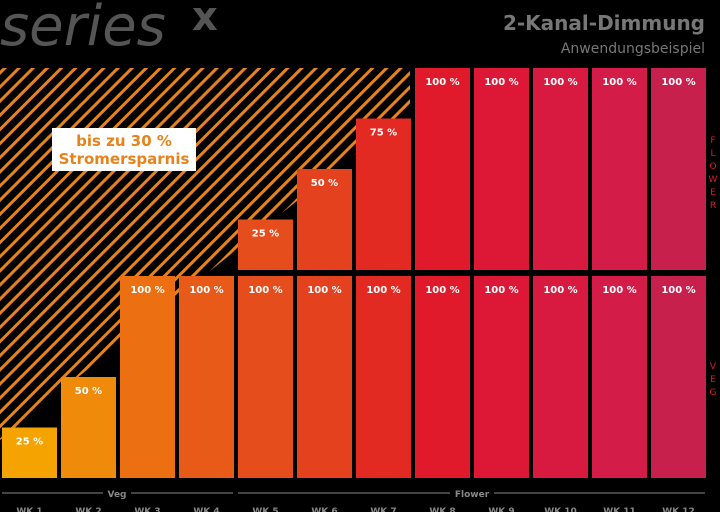 This screenshot has width=720, height=512. I want to click on phase-label: Veg, so click(116, 495).